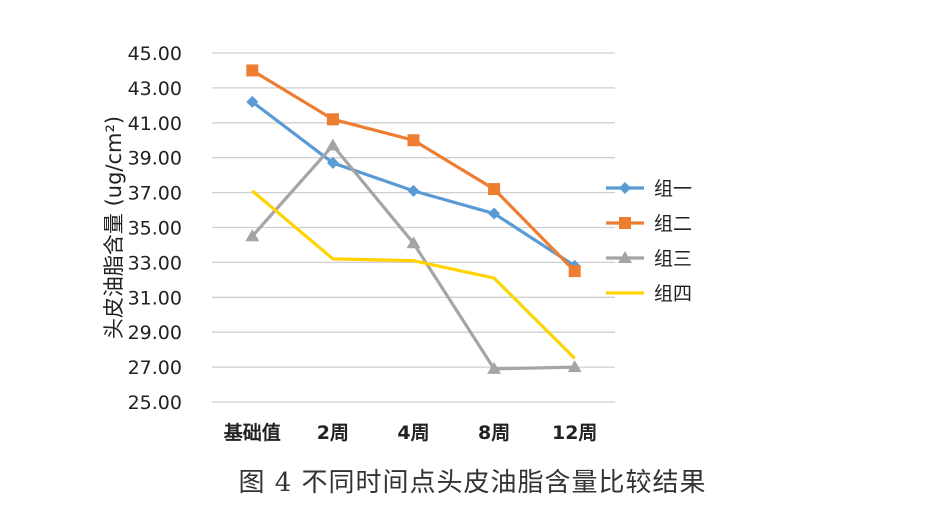 The image size is (945, 522). Describe the element at coordinates (472, 483) in the screenshot. I see `figure-caption: 图 4 不同时间点头皮油脂含量比较结果` at that location.